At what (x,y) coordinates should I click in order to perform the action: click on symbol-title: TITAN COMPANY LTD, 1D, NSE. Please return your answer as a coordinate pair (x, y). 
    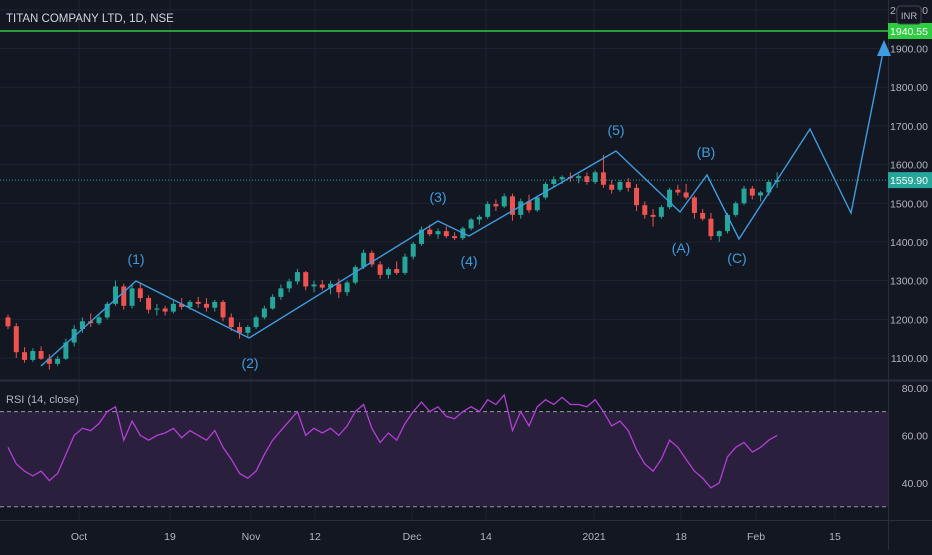
    Looking at the image, I should click on (90, 19).